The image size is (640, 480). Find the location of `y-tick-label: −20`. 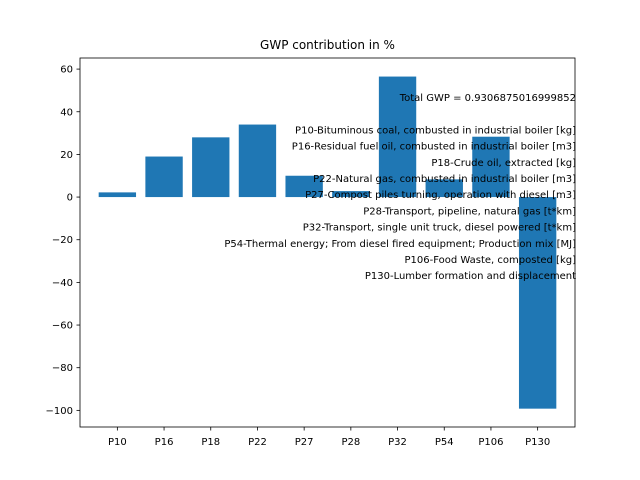

y-tick-label: −20 is located at coordinates (62, 240).